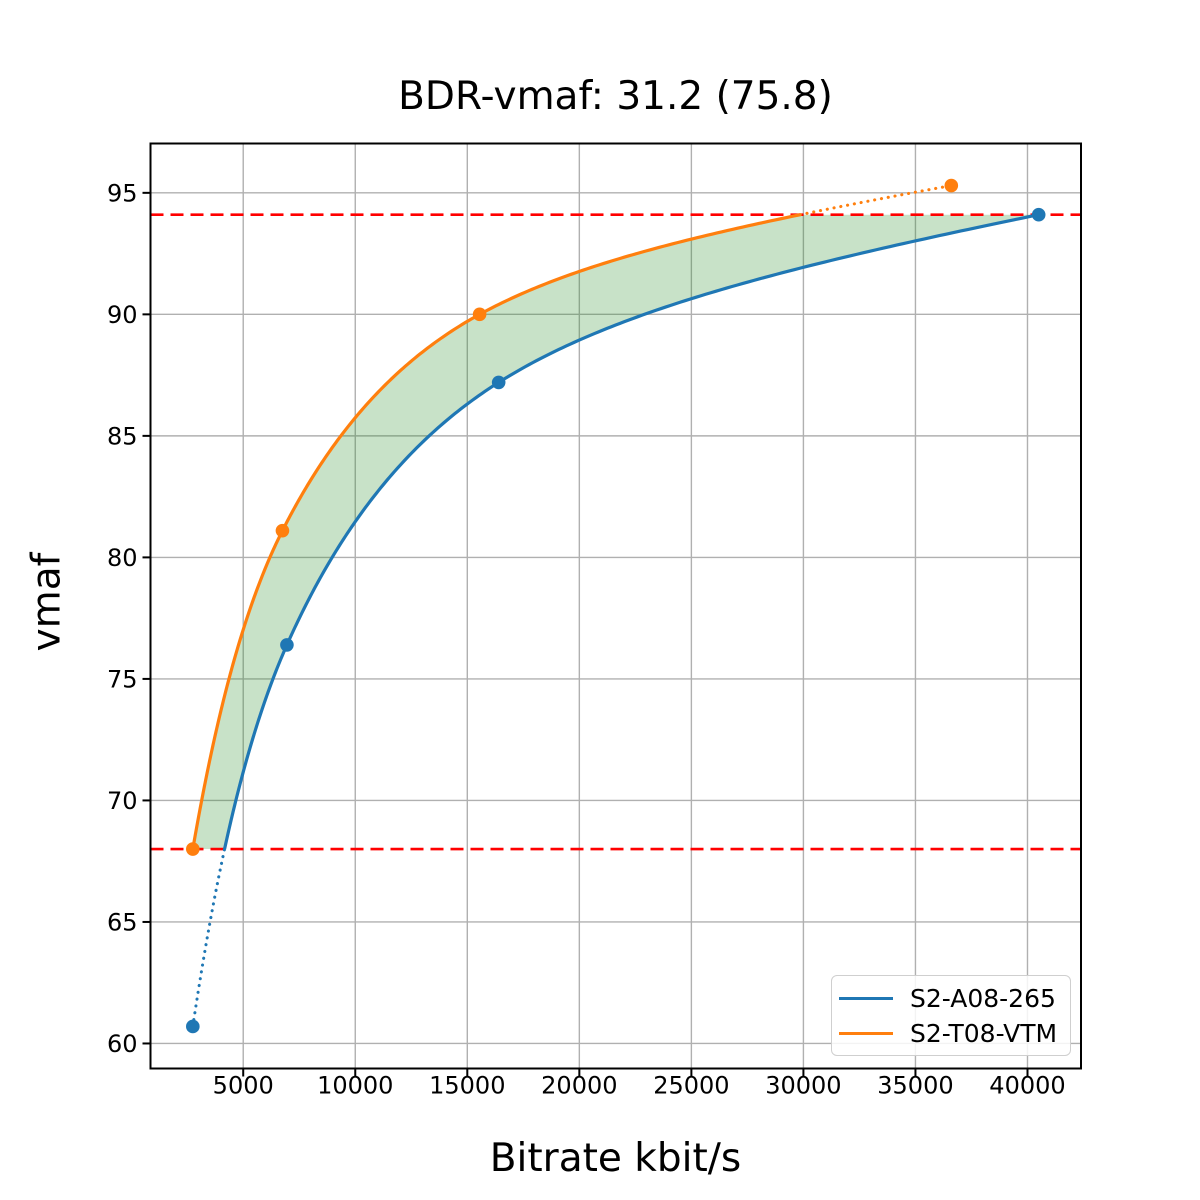 The width and height of the screenshot is (1200, 1200). What do you see at coordinates (803, 1086) in the screenshot?
I see `x-tick-label: 30000` at bounding box center [803, 1086].